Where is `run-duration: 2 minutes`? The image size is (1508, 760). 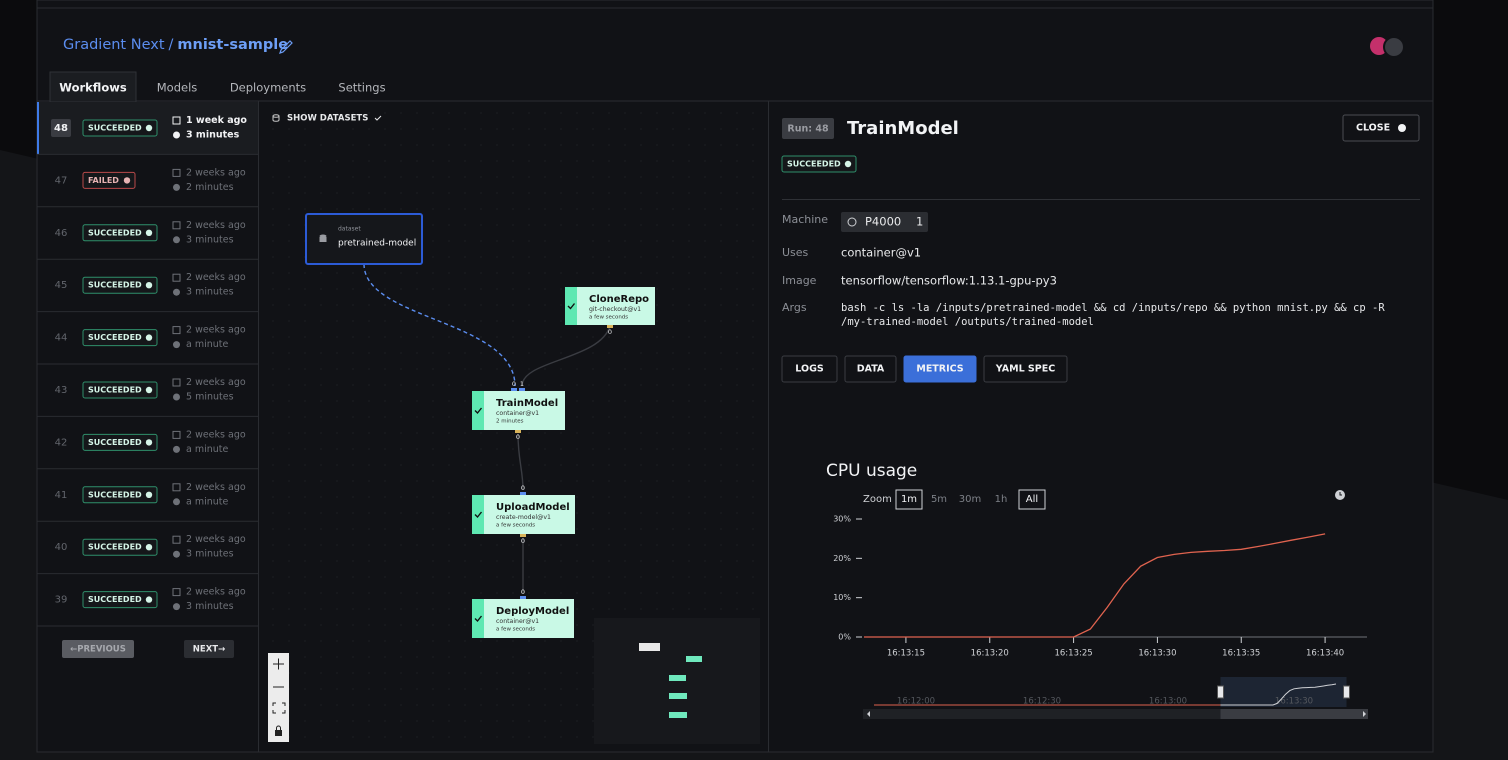
run-duration: 2 minutes is located at coordinates (210, 187).